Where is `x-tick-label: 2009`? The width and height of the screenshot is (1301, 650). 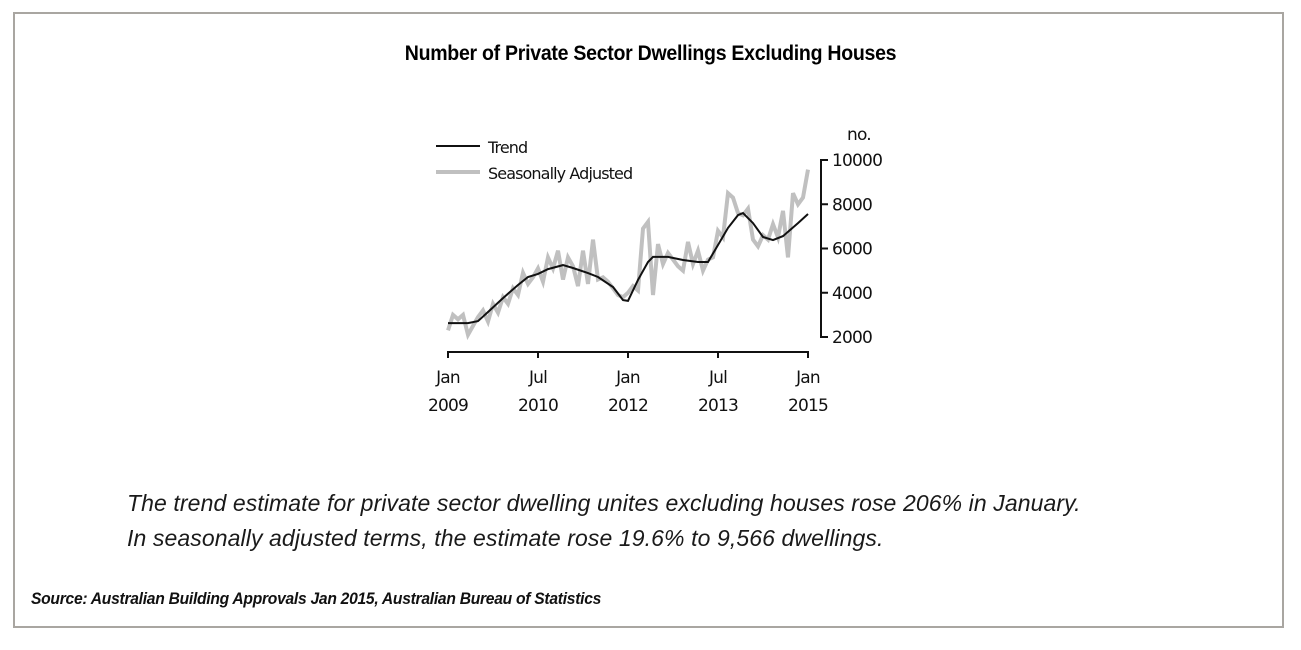 x-tick-label: 2009 is located at coordinates (448, 406).